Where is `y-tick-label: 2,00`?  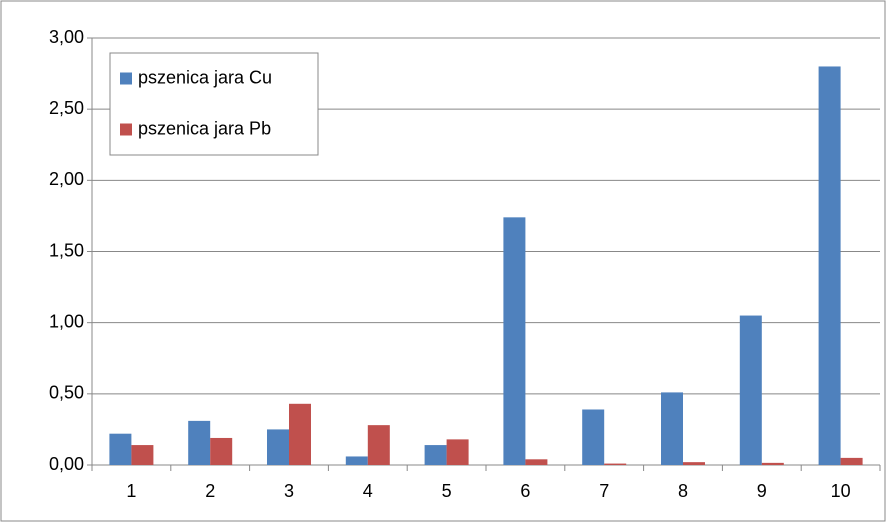 y-tick-label: 2,00 is located at coordinates (66, 179).